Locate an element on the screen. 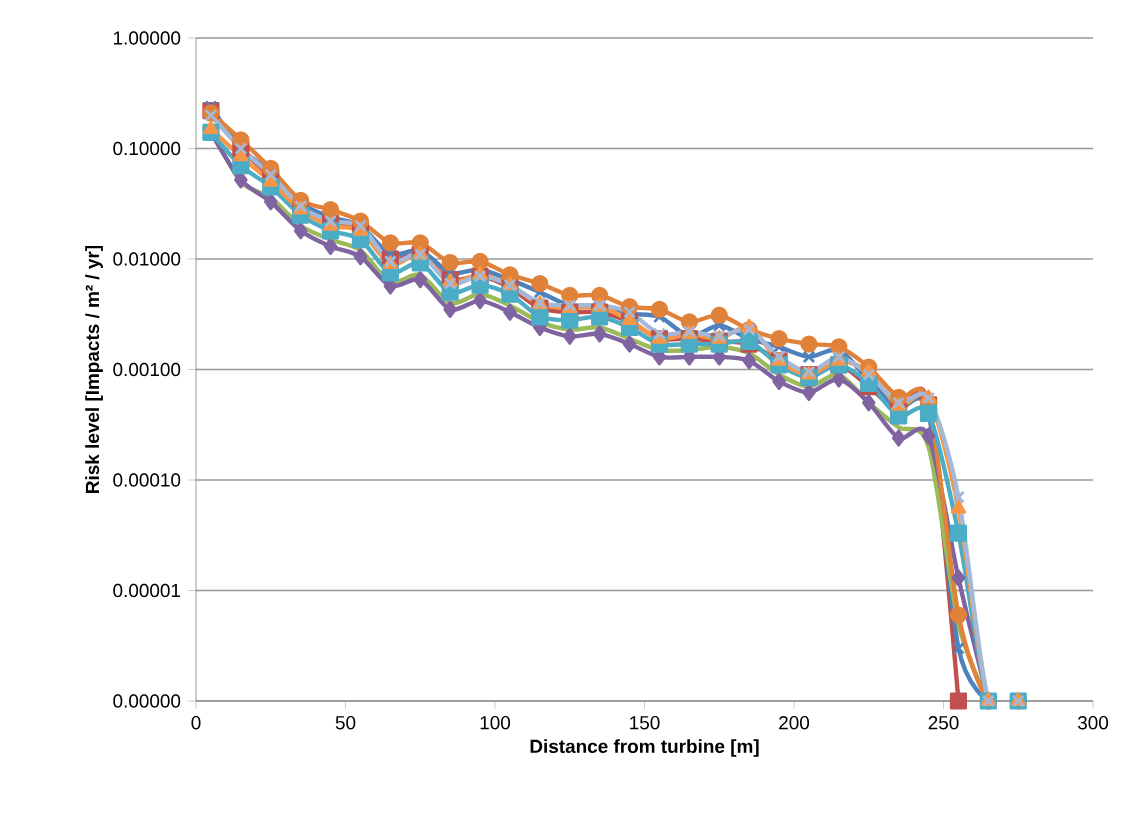  y-tick-label: 0.00000 is located at coordinates (147, 701).